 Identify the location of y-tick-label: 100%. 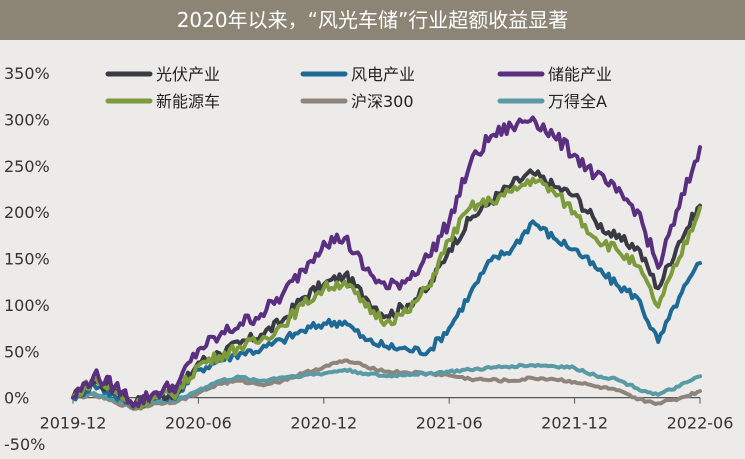
(27, 305).